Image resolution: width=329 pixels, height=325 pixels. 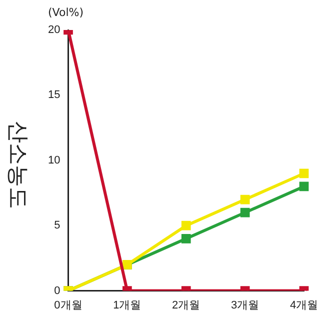 What do you see at coordinates (54, 30) in the screenshot?
I see `y-tick-label: 20` at bounding box center [54, 30].